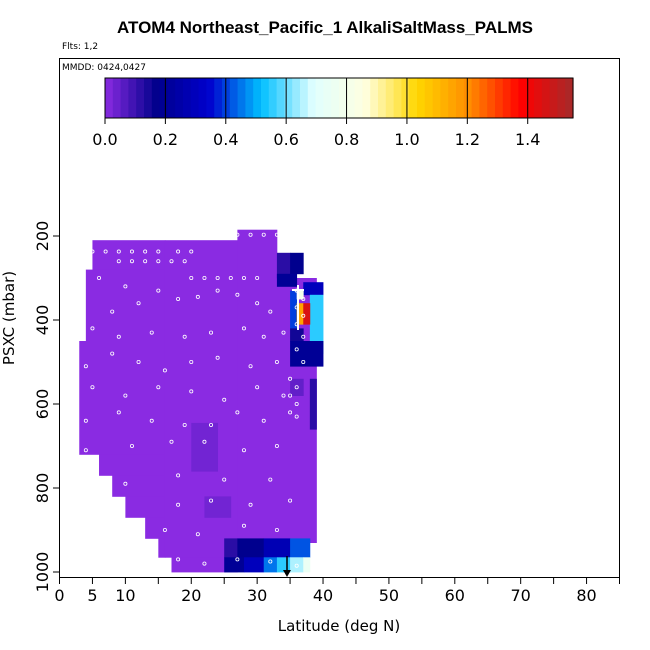 The image size is (650, 650). What do you see at coordinates (346, 139) in the screenshot?
I see `colorbar-tick-label: 0.8` at bounding box center [346, 139].